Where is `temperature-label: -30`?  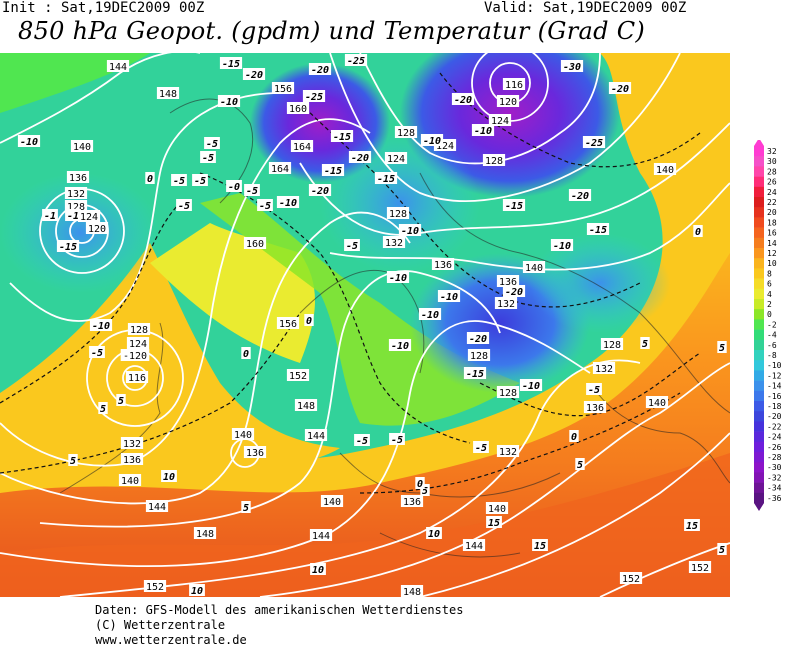 temperature-label: -30 is located at coordinates (572, 66).